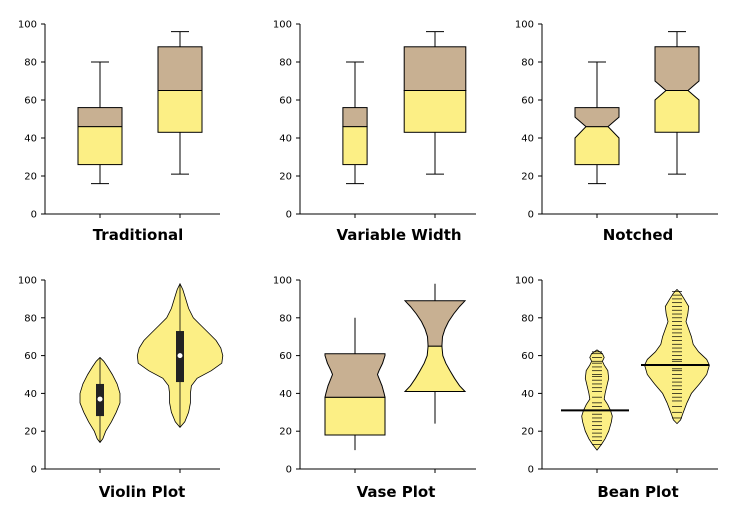 The width and height of the screenshot is (750, 517). Describe the element at coordinates (527, 139) in the screenshot. I see `y-tick-label-notched-40: 40` at that location.